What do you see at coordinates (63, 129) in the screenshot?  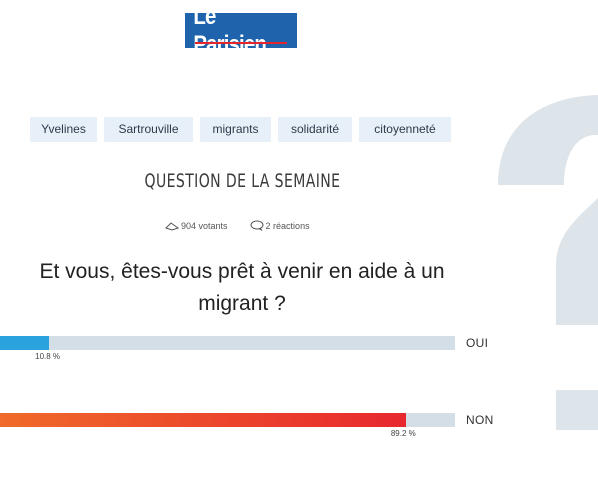 I see `tag-yvelines: Yvelines` at bounding box center [63, 129].